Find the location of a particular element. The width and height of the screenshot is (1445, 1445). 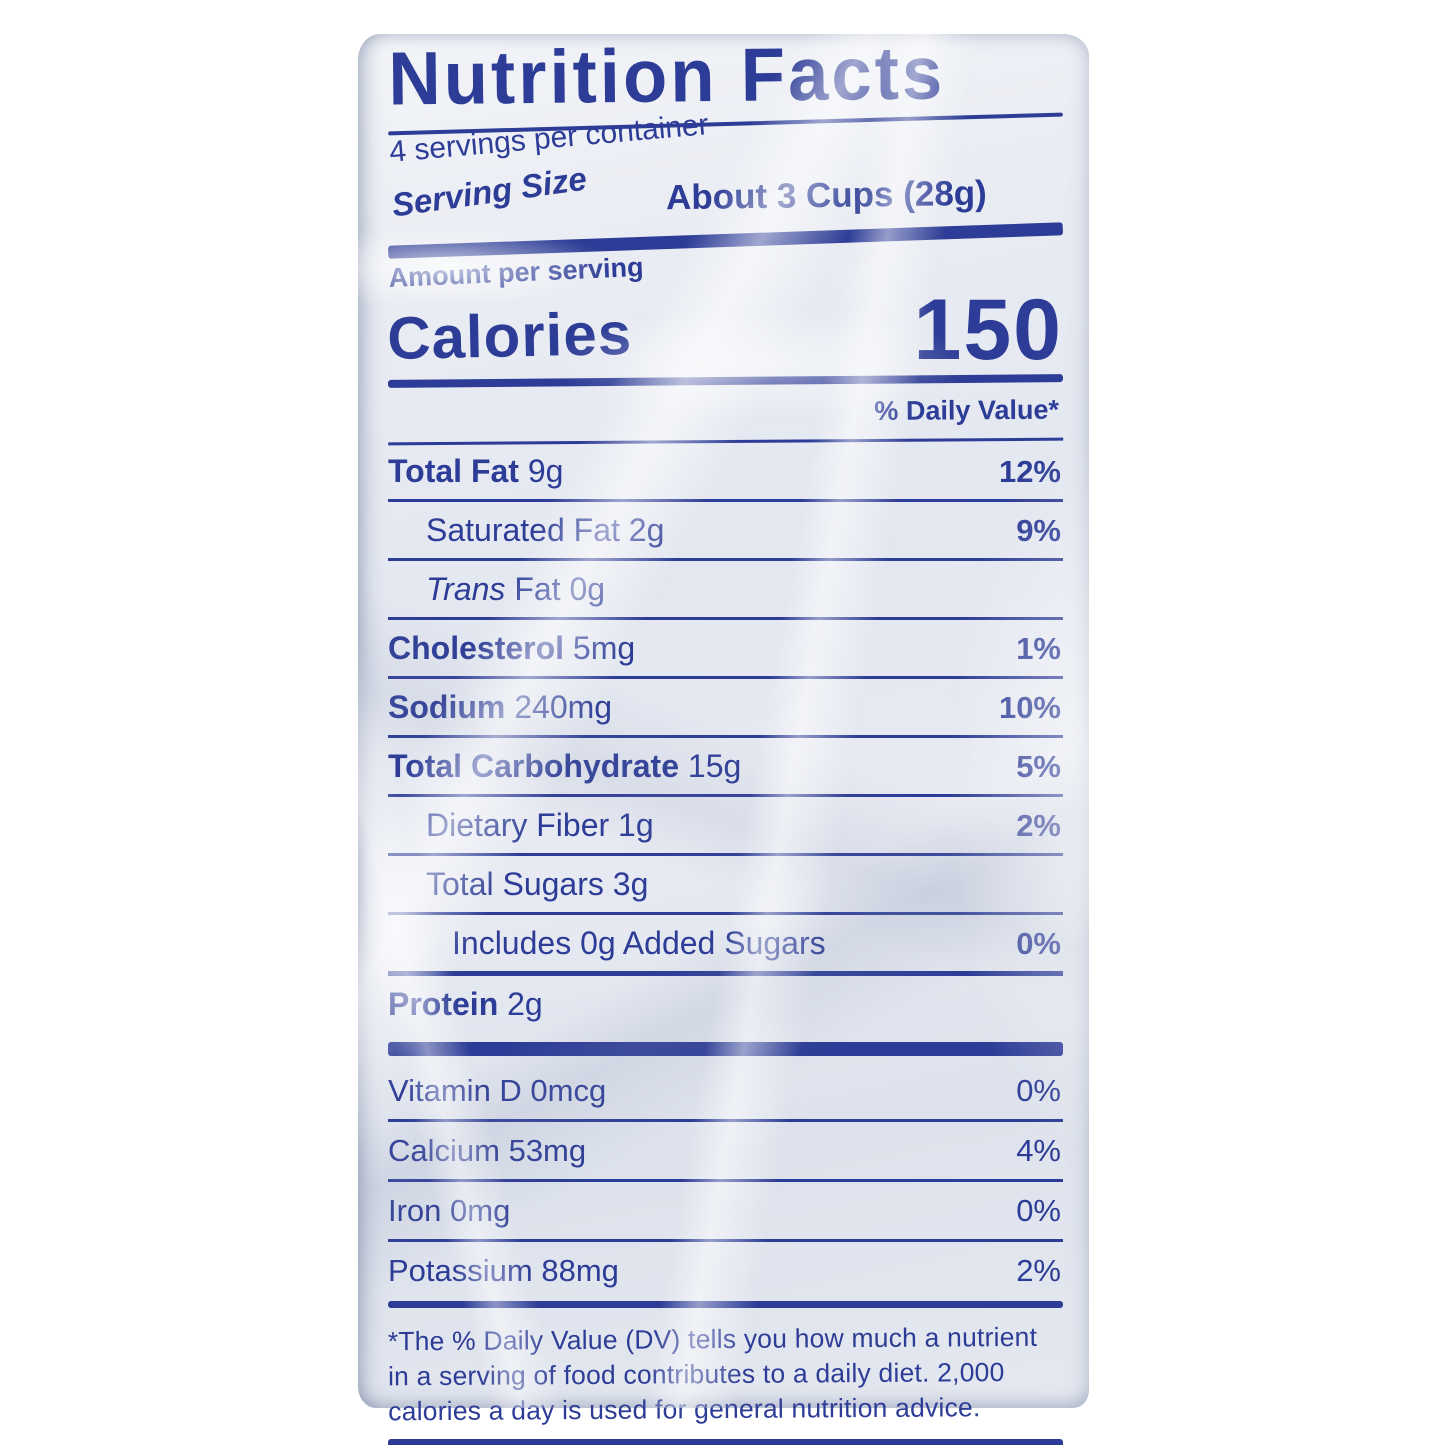

nutrient-name-part: Iron is located at coordinates (415, 1210).